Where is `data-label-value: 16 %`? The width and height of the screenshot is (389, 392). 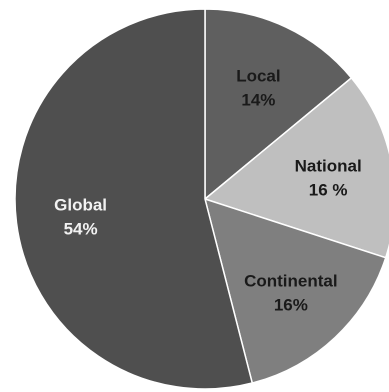
data-label-value: 16 % is located at coordinates (328, 190).